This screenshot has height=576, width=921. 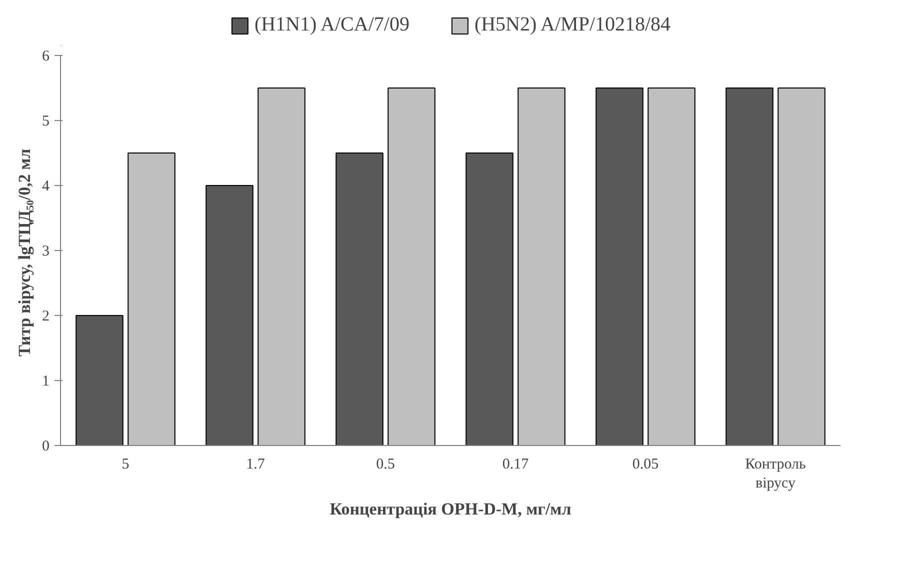 What do you see at coordinates (126, 464) in the screenshot?
I see `x-tick-label: 5` at bounding box center [126, 464].